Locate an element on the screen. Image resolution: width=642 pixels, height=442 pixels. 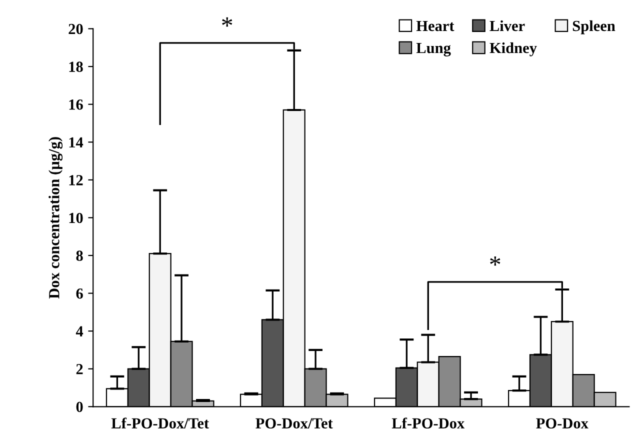
x-tick-label: Lf-PO-Dox/Tet is located at coordinates (160, 423).